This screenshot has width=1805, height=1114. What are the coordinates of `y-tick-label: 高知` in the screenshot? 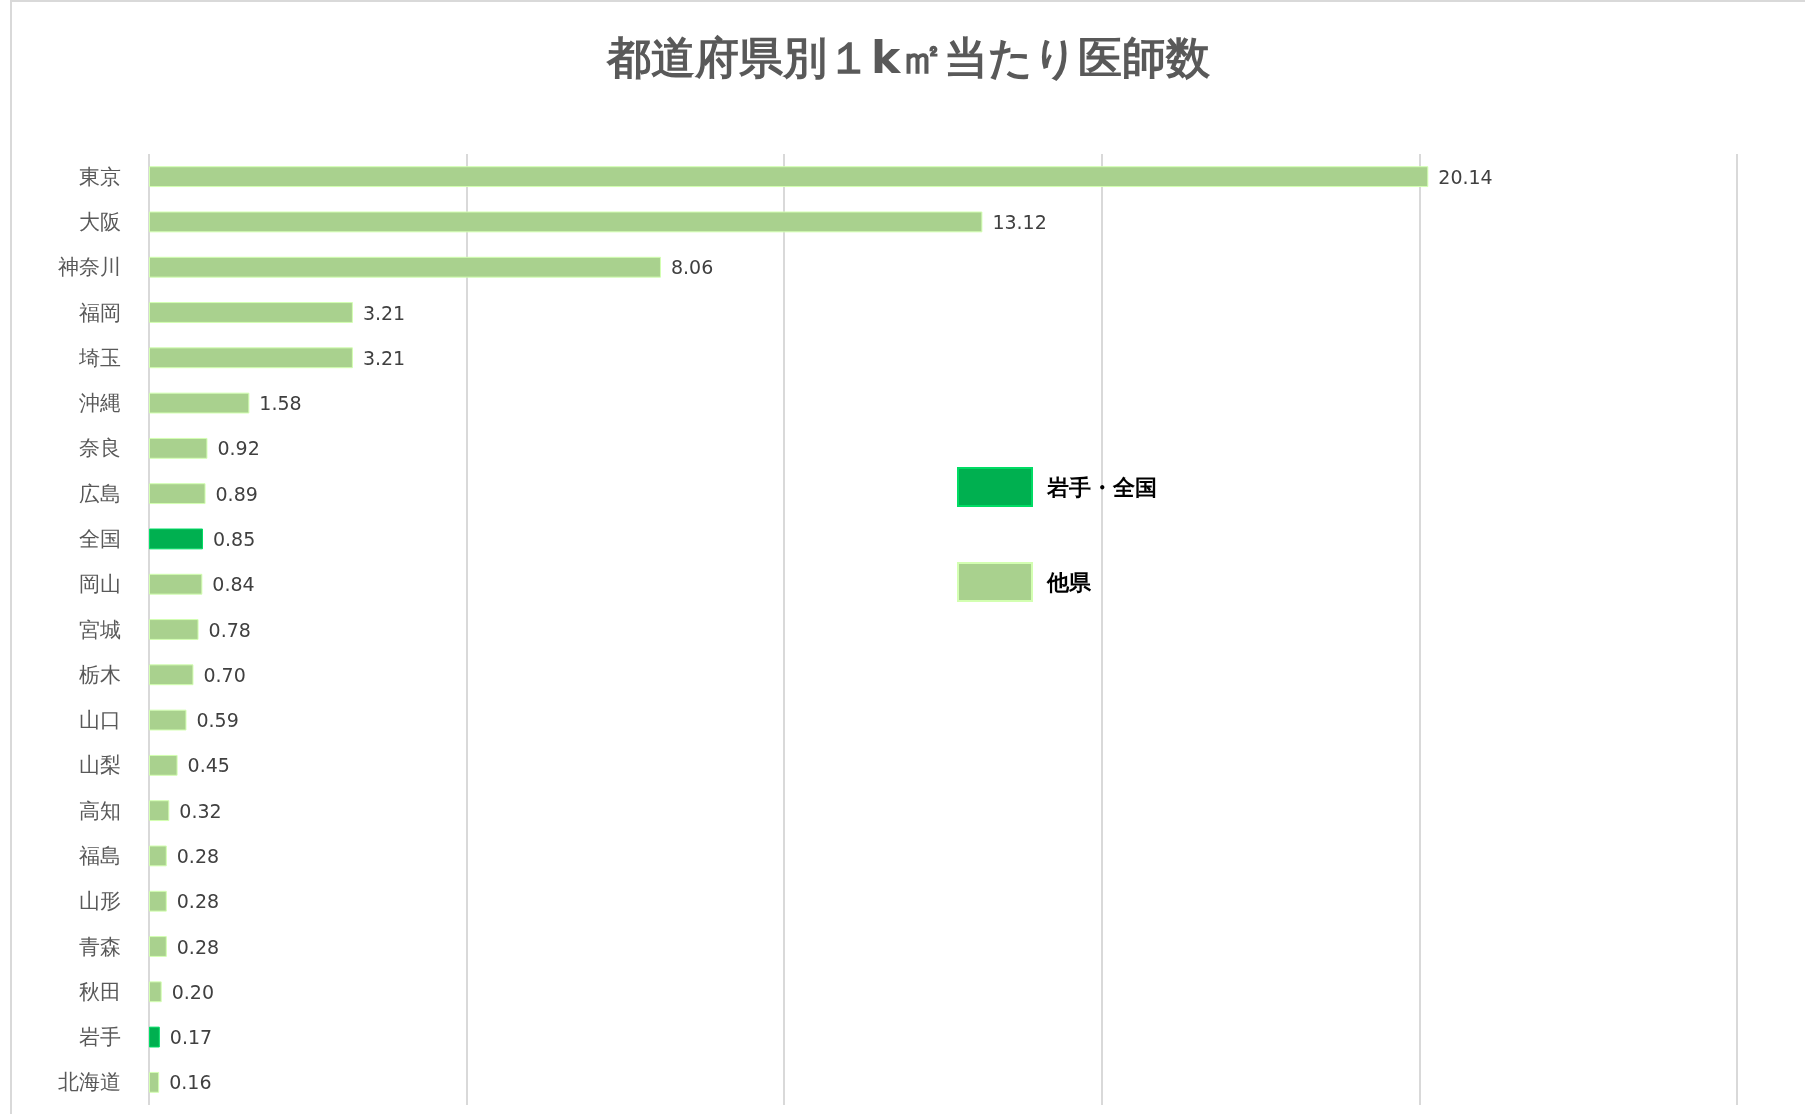 It's located at (100, 810).